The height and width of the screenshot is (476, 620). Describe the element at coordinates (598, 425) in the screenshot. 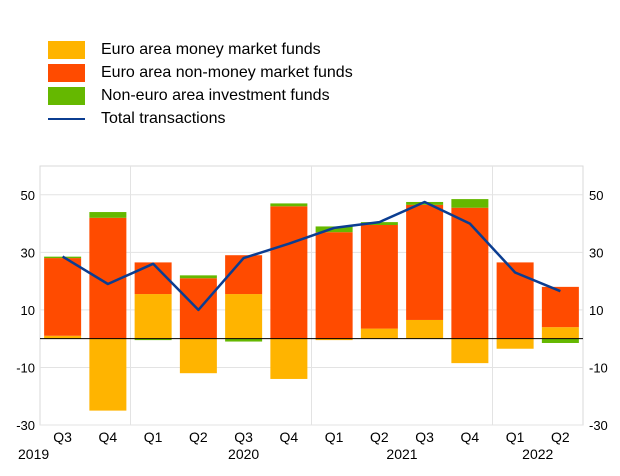

I see `y-tick-label-right: -30` at that location.